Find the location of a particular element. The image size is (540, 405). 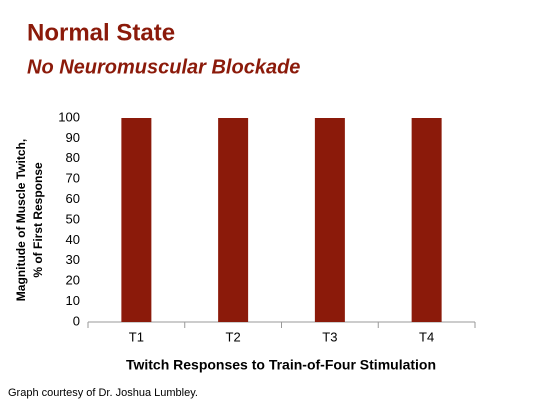

chart-title: Normal State is located at coordinates (101, 32).